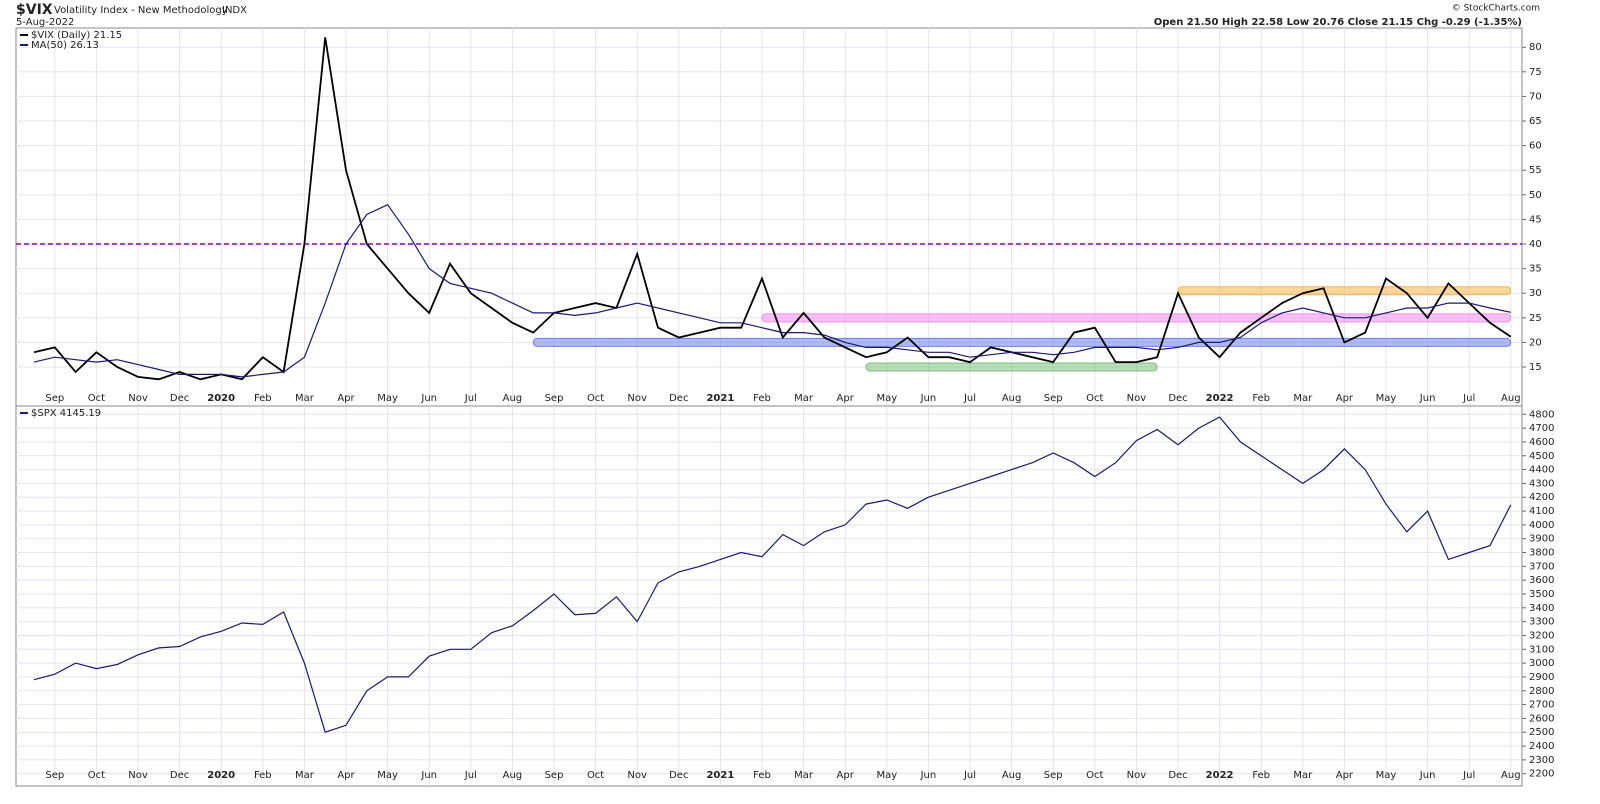 This screenshot has height=804, width=1600. Describe the element at coordinates (65, 45) in the screenshot. I see `legend-label: MA(50) 26.13` at that location.